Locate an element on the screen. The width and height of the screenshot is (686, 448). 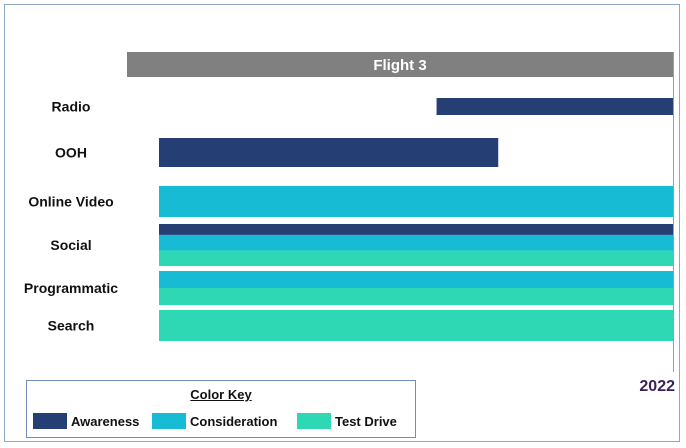
flight-header-label: Flight 3 is located at coordinates (399, 65).